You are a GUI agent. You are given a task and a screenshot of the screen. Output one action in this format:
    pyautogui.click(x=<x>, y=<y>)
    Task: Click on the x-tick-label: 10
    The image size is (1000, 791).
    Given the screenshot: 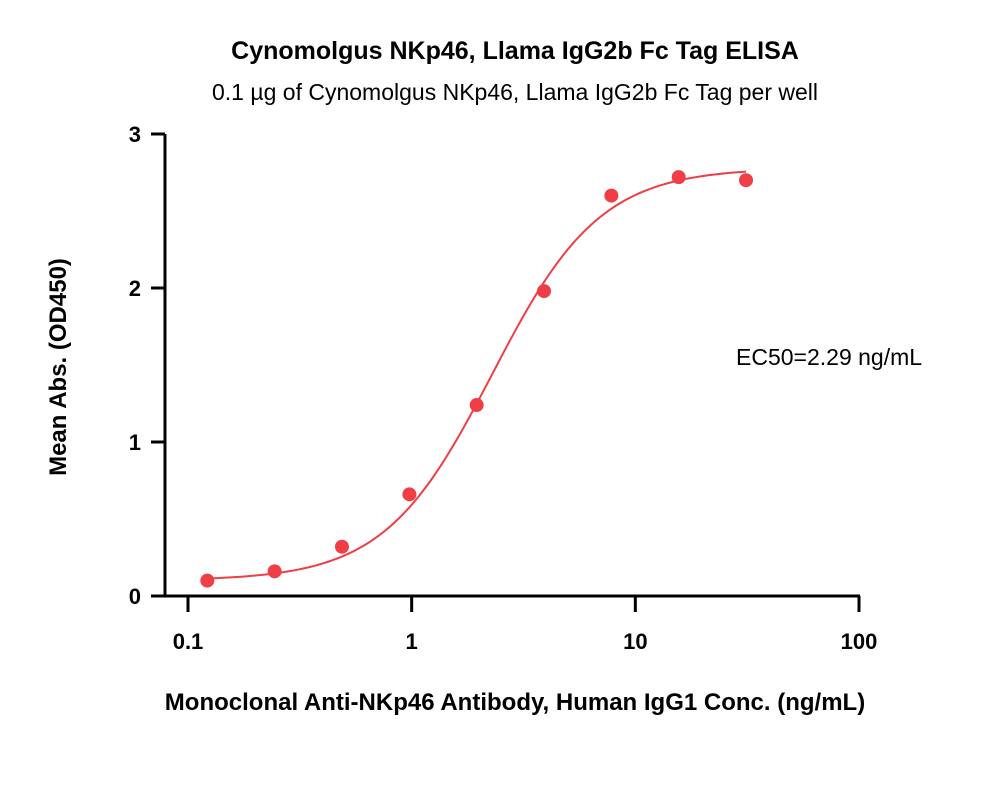 What is the action you would take?
    pyautogui.click(x=635, y=641)
    